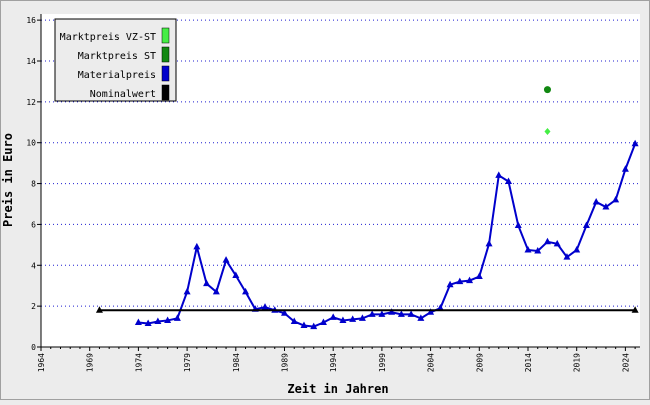  I want to click on x-tick-label: 2024, so click(625, 362).